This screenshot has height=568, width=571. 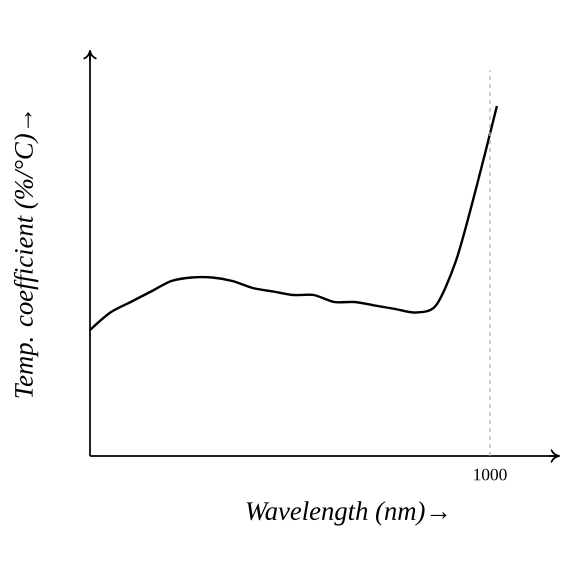 I want to click on x-axis-title: Wavelength (nm)→, so click(x=346, y=513).